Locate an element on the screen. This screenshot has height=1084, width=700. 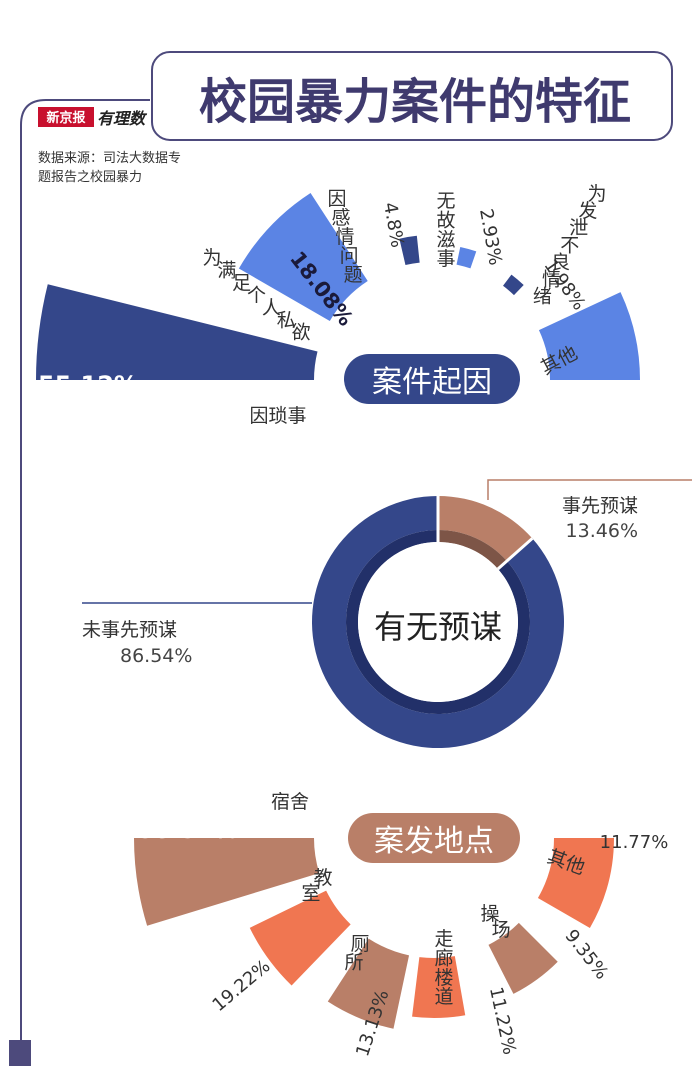
cause-category-label: 个 is located at coordinates (256, 295).